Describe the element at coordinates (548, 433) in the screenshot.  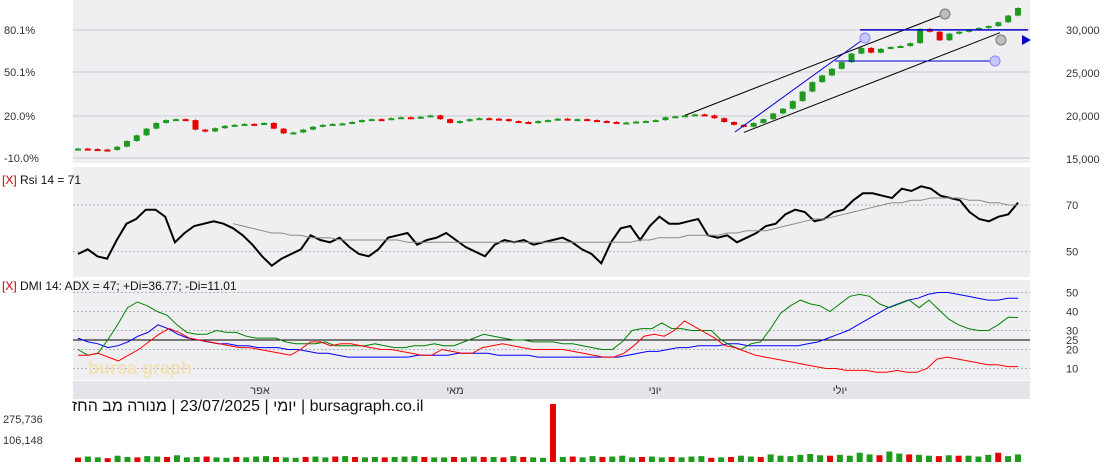
I see `volume-layer` at that location.